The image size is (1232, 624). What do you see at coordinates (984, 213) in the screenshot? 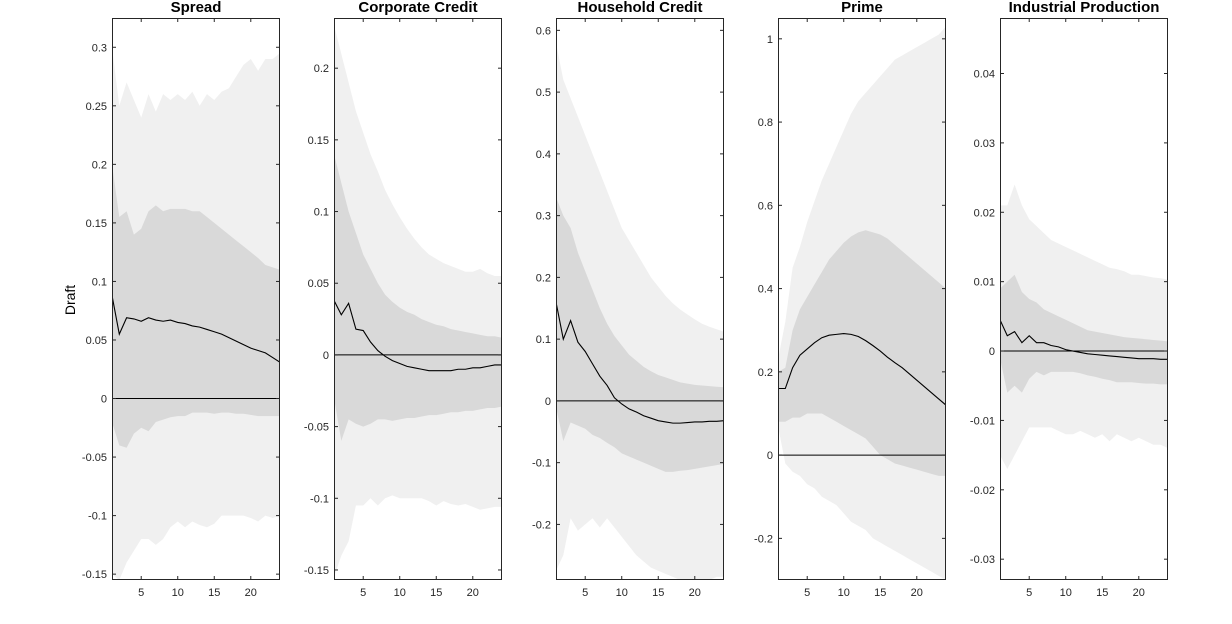
I see `y-tick-label: 0.02` at bounding box center [984, 213].